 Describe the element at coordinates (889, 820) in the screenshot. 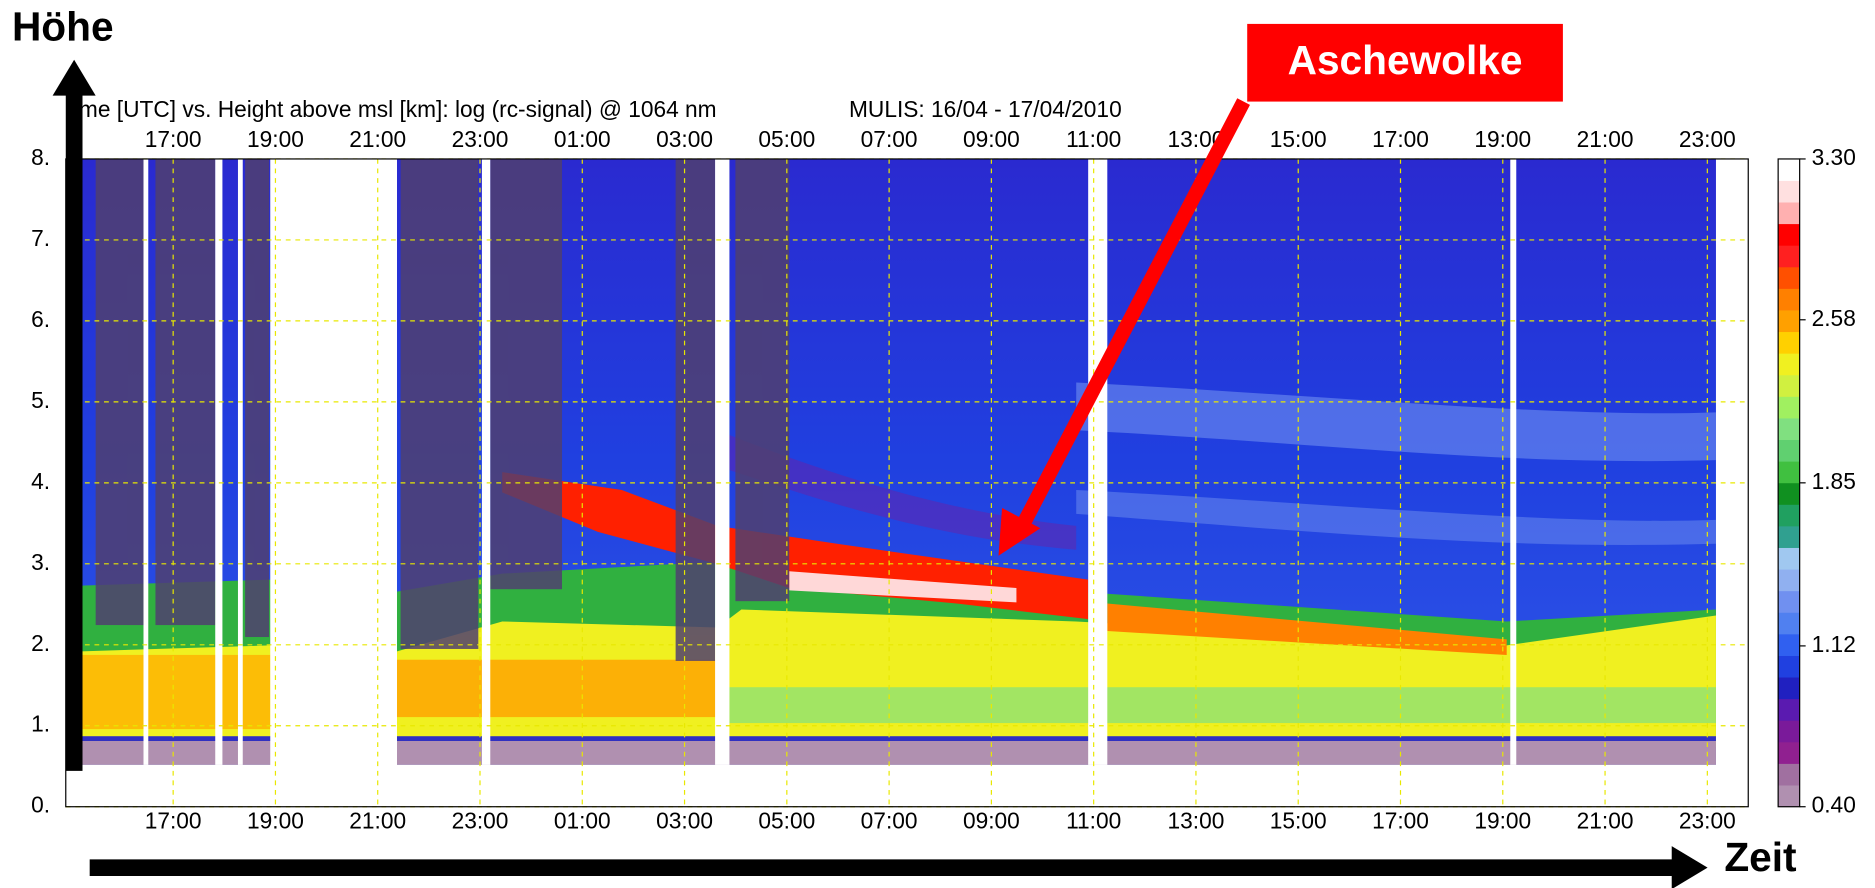

I see `x-tick-label: 07:00` at that location.